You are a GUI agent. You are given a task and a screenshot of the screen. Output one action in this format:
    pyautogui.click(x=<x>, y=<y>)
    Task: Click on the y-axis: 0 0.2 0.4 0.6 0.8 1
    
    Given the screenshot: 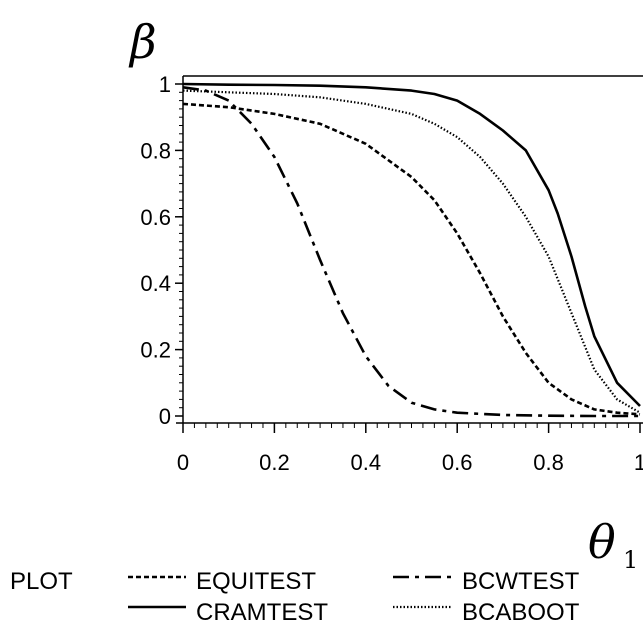 What is the action you would take?
    pyautogui.click(x=161, y=250)
    